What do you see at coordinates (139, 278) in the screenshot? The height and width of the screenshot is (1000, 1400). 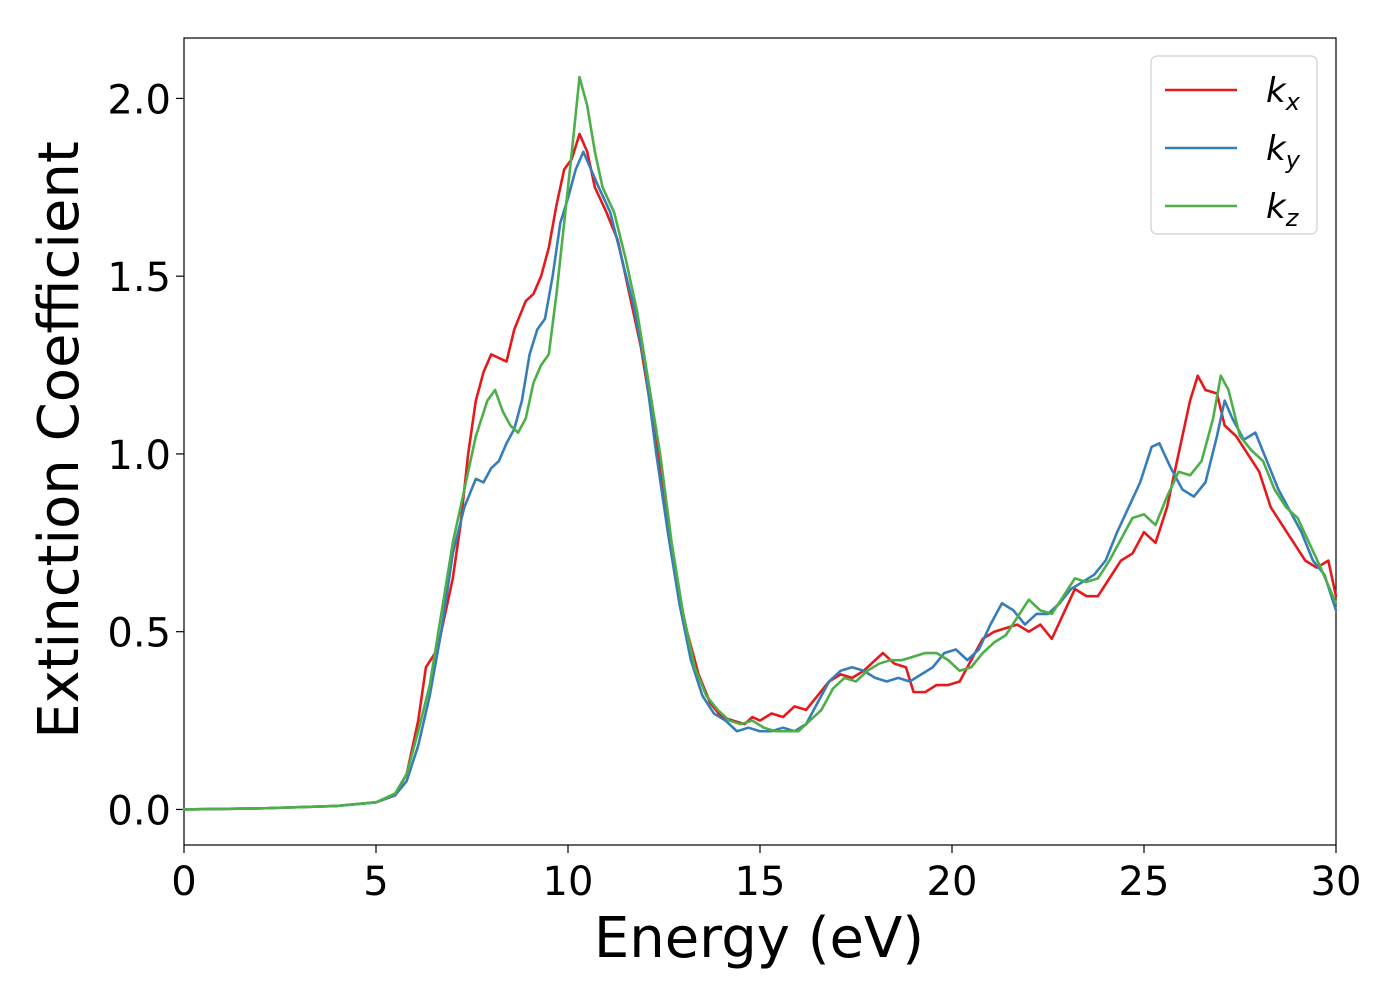 I see `y-tick-label: 1.5` at bounding box center [139, 278].